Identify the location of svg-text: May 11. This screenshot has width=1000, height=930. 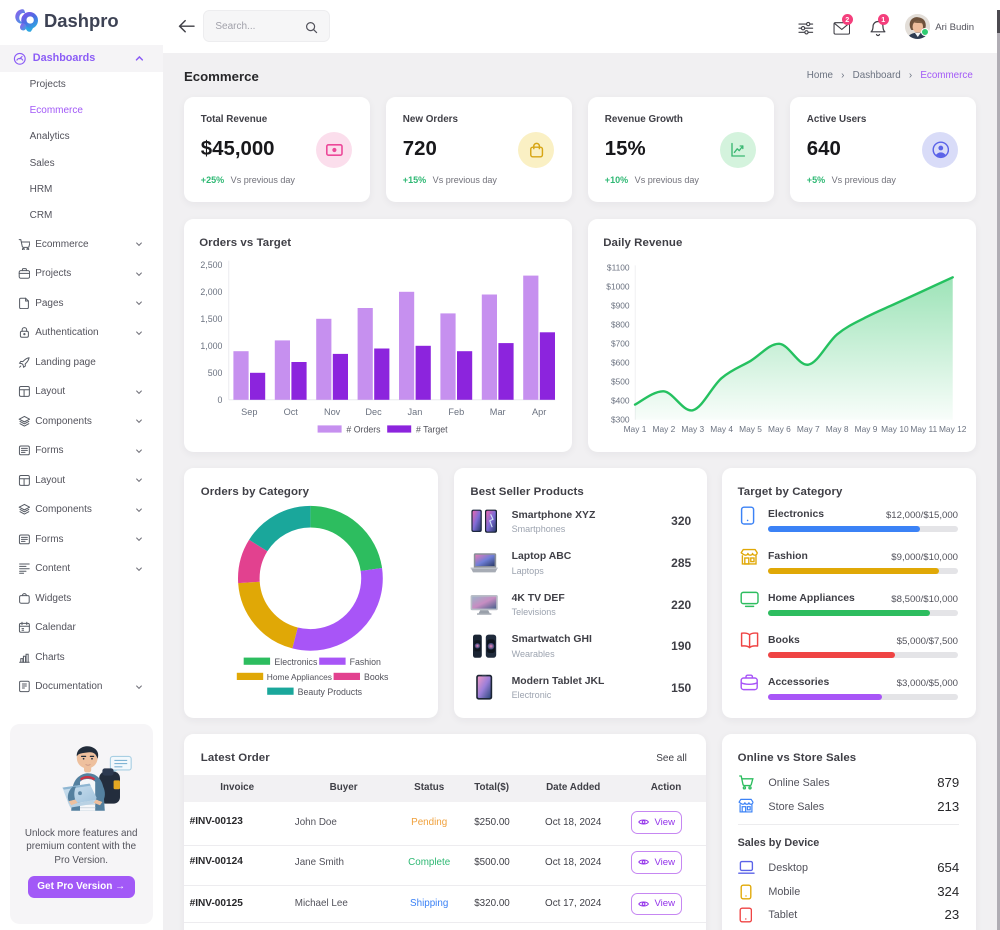
(923, 429).